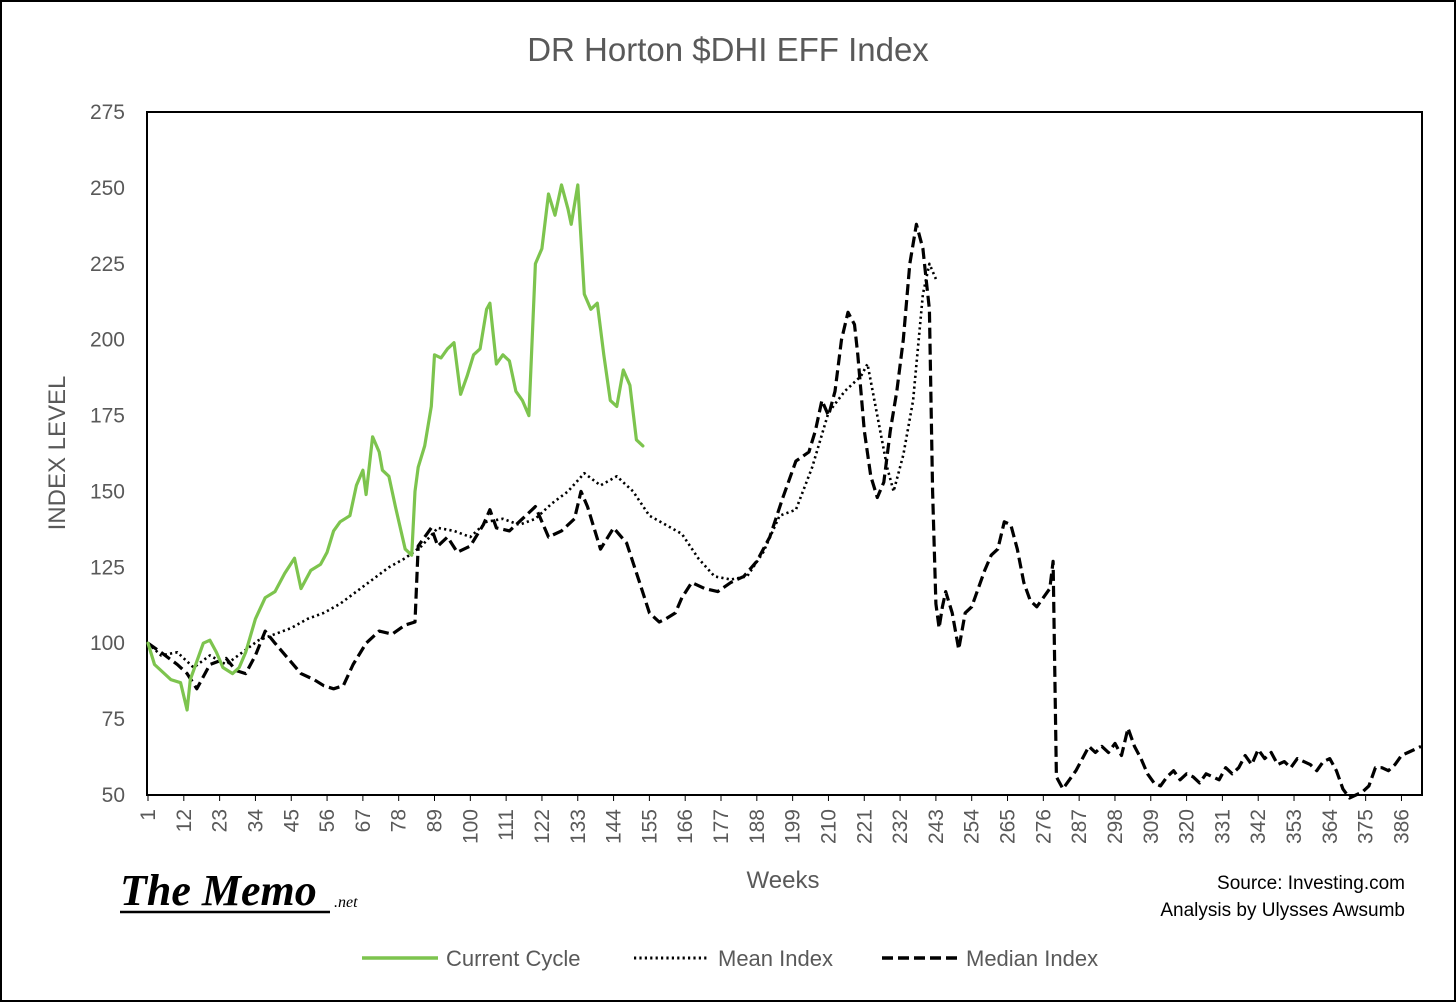 Image resolution: width=1456 pixels, height=1002 pixels. I want to click on y-tick-label: 275, so click(107, 112).